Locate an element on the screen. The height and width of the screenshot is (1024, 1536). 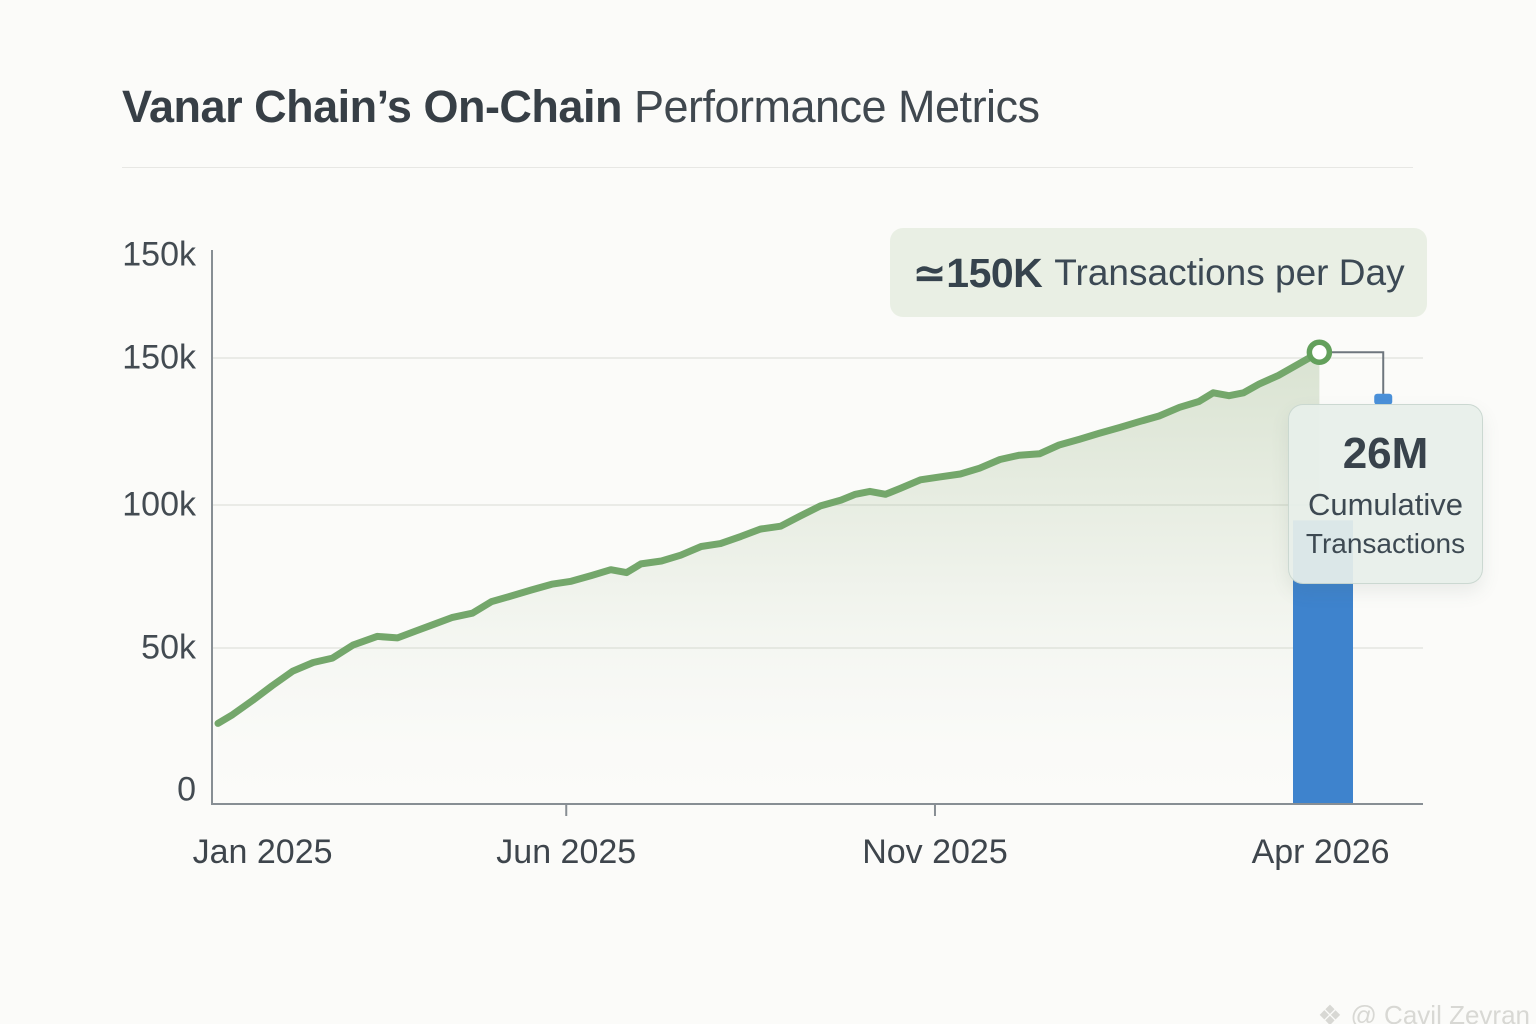
page-title-light: Performance Metrics is located at coordinates (830, 106).